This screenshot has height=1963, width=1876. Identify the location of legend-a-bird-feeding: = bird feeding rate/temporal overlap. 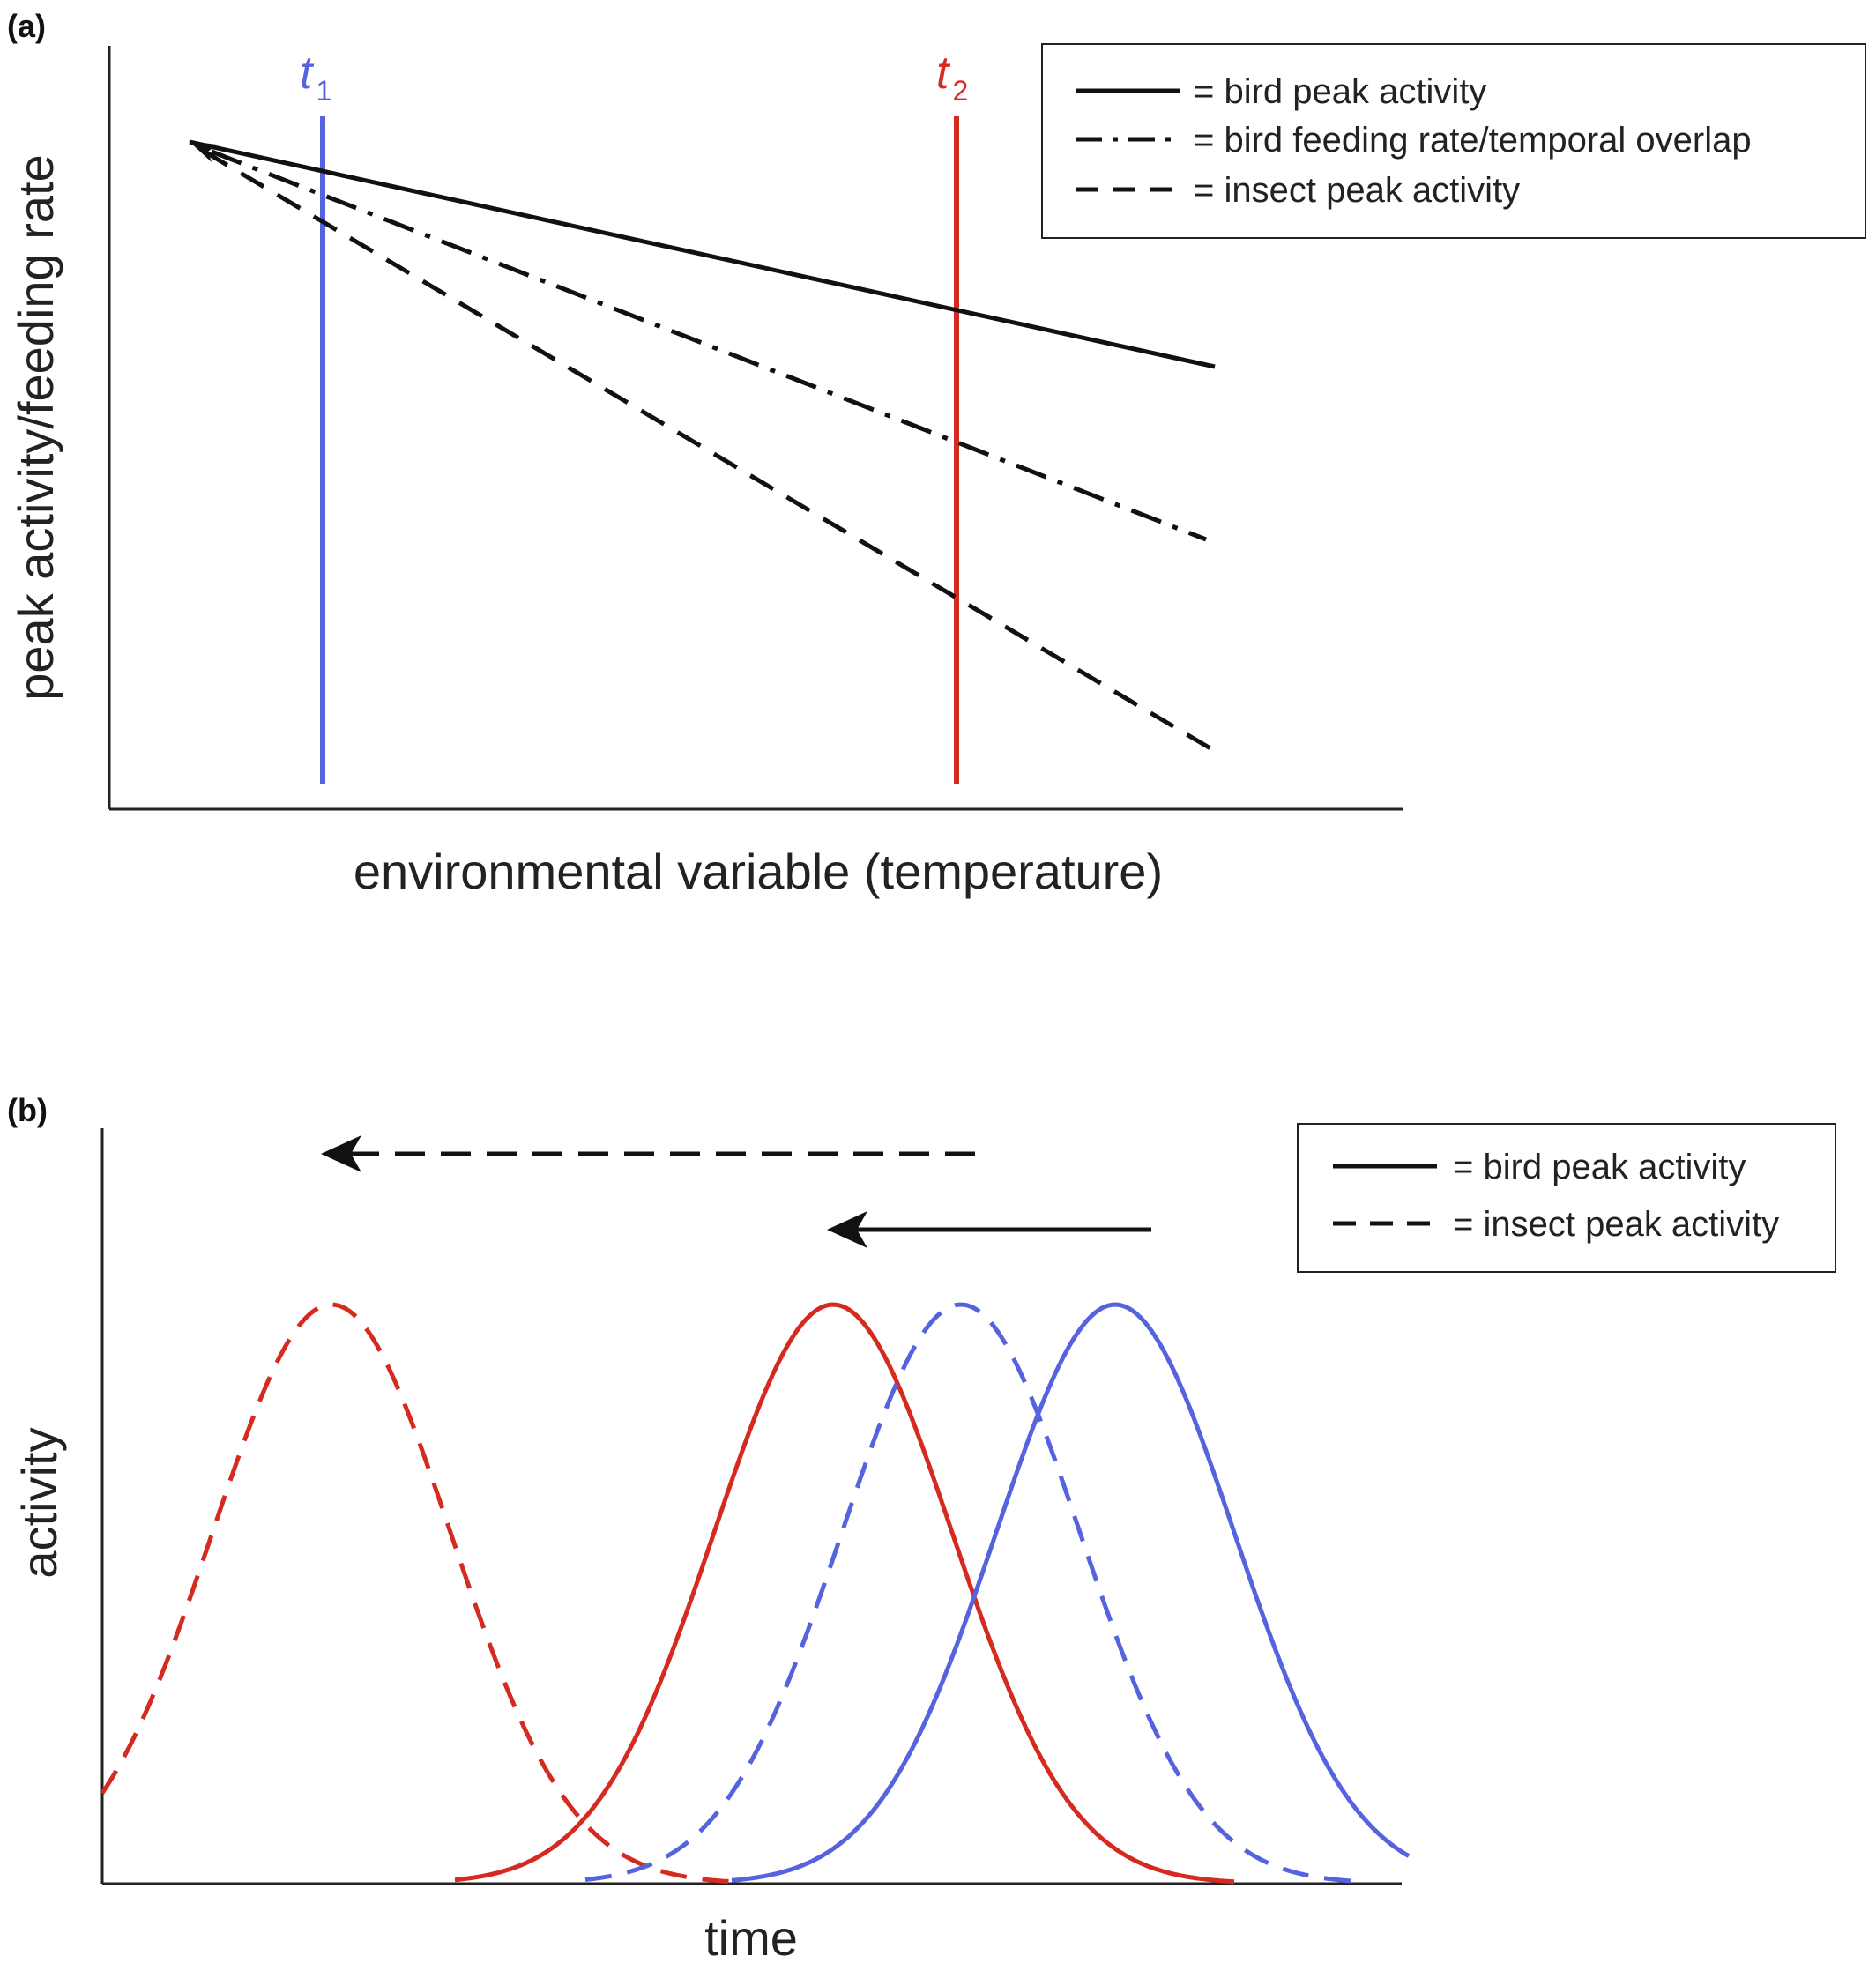
(1473, 140).